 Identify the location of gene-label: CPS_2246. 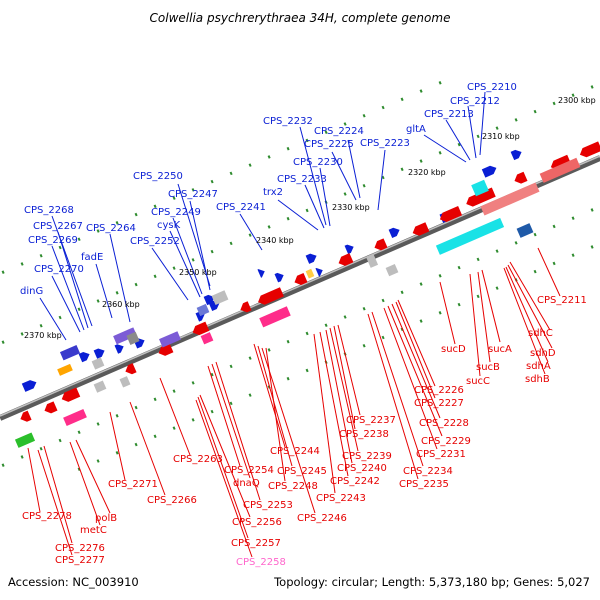
(322, 518).